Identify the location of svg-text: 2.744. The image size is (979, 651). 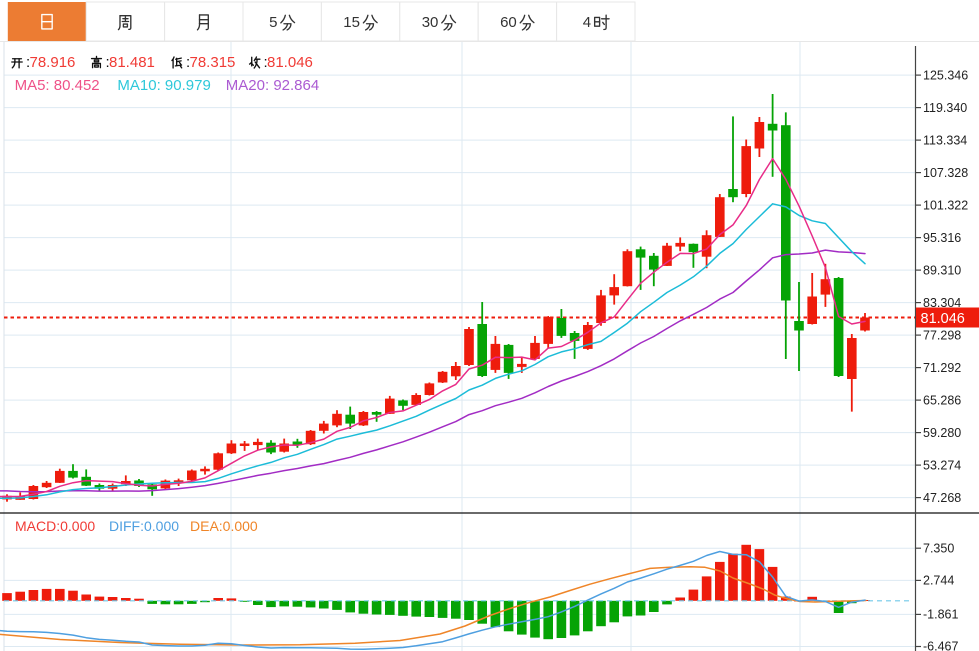
(938, 581).